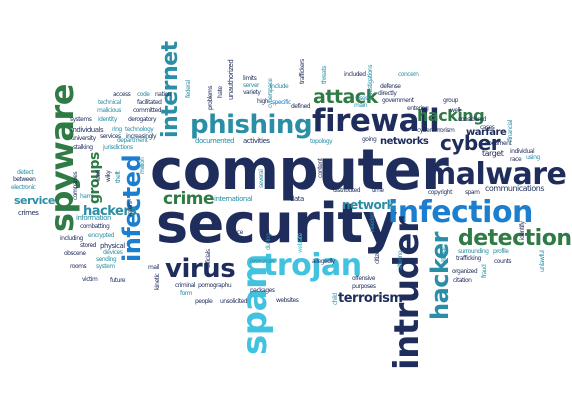 Image resolution: width=572 pixels, height=400 pixels. Describe the element at coordinates (347, 190) in the screenshot. I see `word-distributed: distributed` at that location.